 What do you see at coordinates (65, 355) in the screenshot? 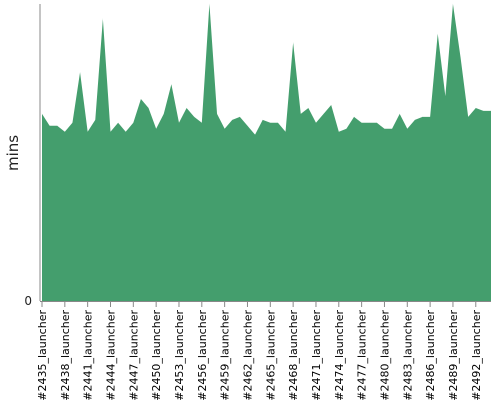
I see `x-tick-label: #2438_launcher` at bounding box center [65, 355].